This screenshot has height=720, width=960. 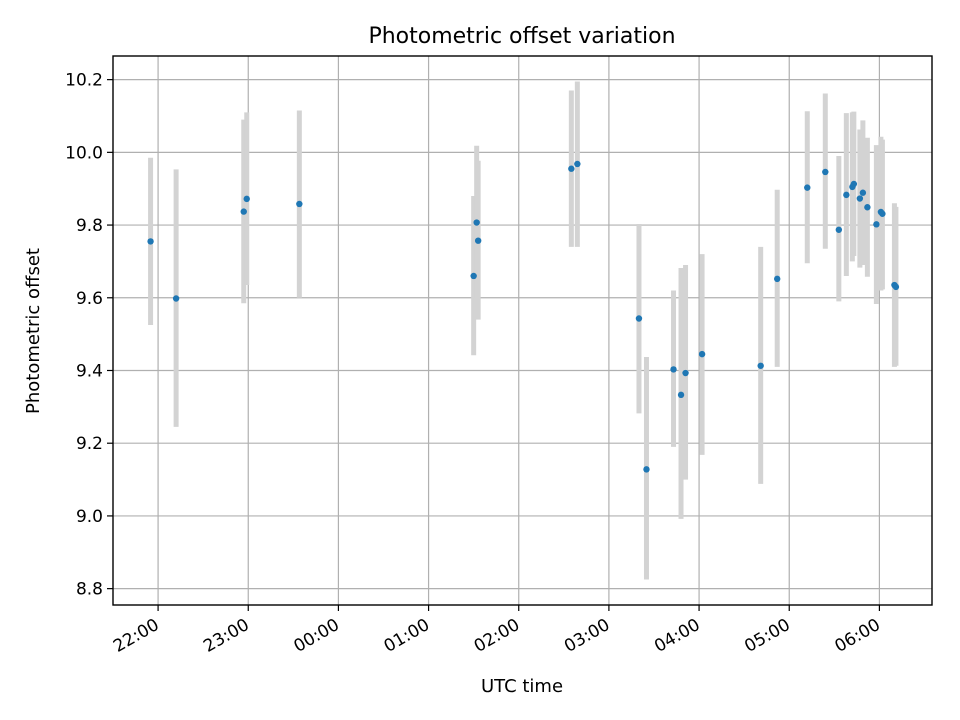 I want to click on y-tick-label: 9.8, so click(x=89, y=226).